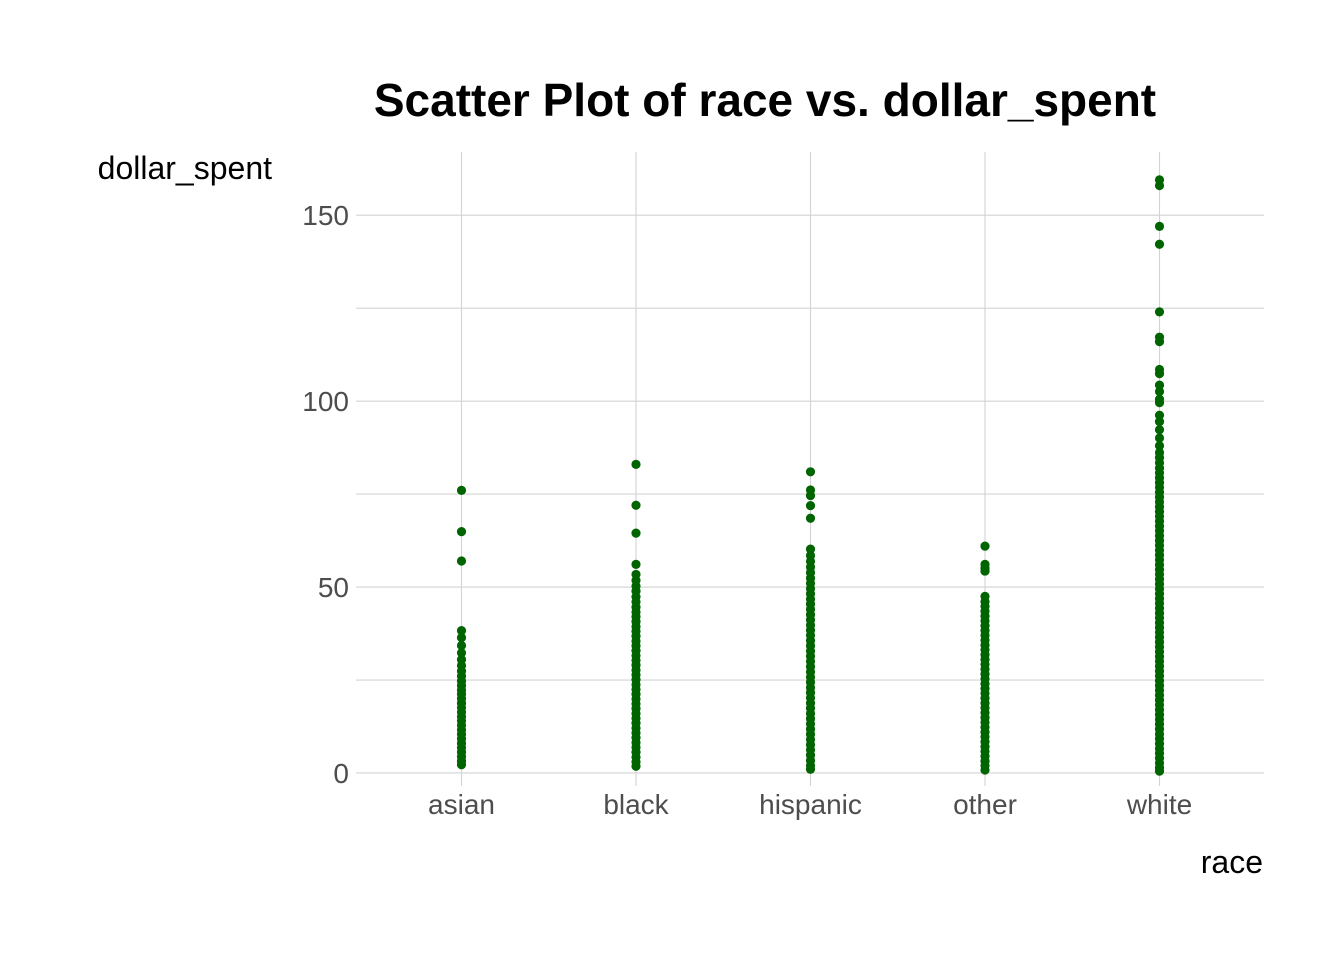 Image resolution: width=1344 pixels, height=960 pixels. Describe the element at coordinates (1232, 862) in the screenshot. I see `x-axis-title: race` at that location.